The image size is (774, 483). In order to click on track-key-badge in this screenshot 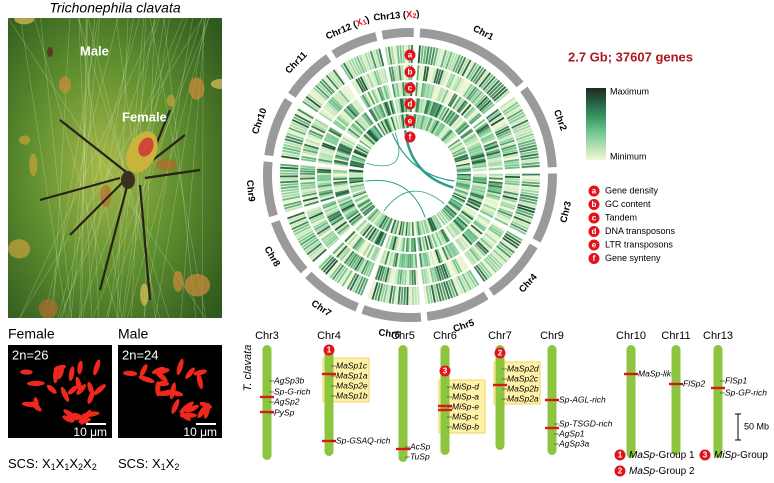, I will do `click(410, 121)`.